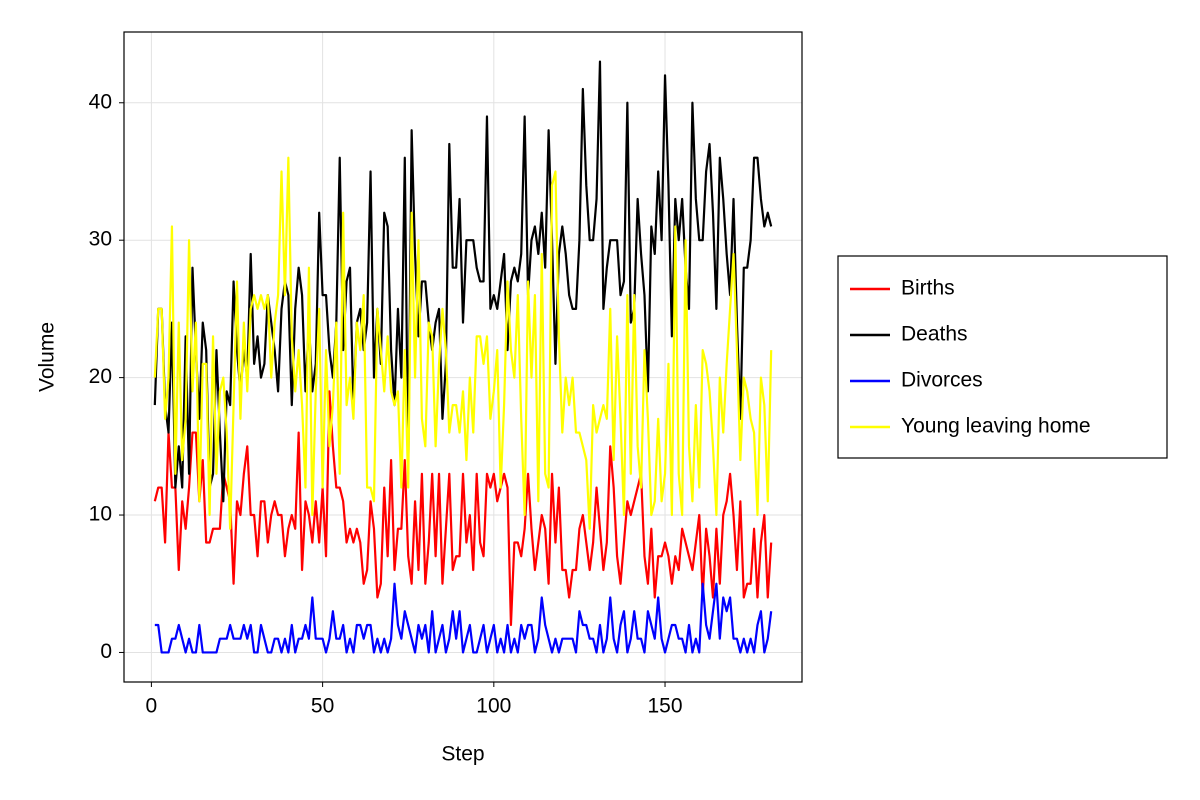 Image resolution: width=1200 pixels, height=800 pixels. I want to click on x-tick-label: 50, so click(322, 706).